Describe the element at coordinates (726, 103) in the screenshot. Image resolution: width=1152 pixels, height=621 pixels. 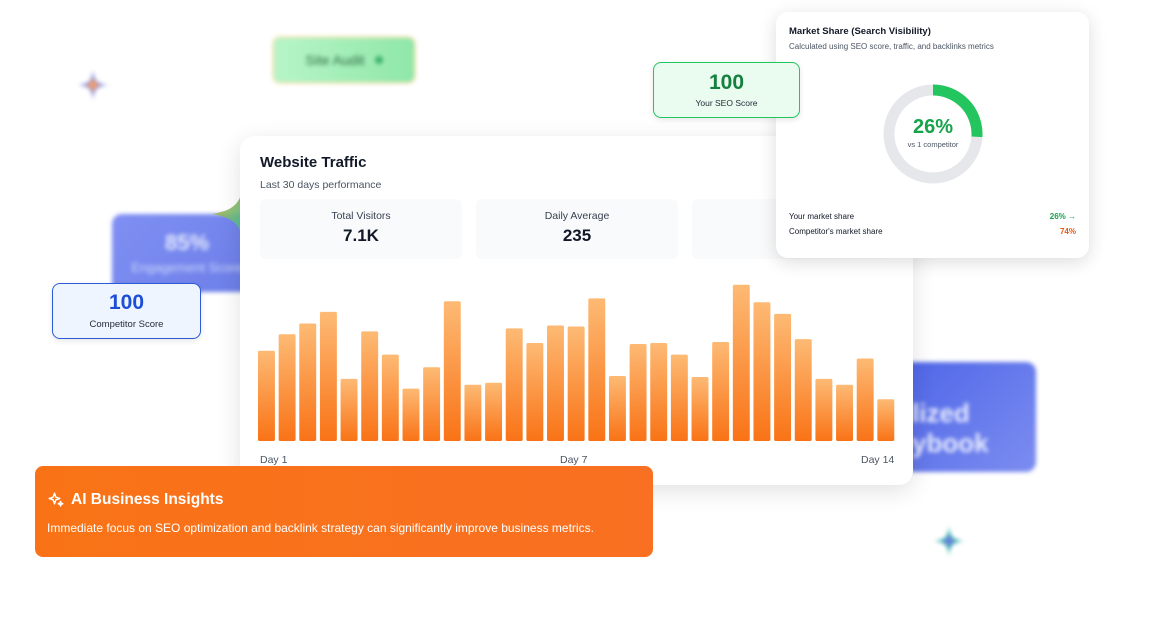
I see `seo-score-label: Your SEO Score` at that location.